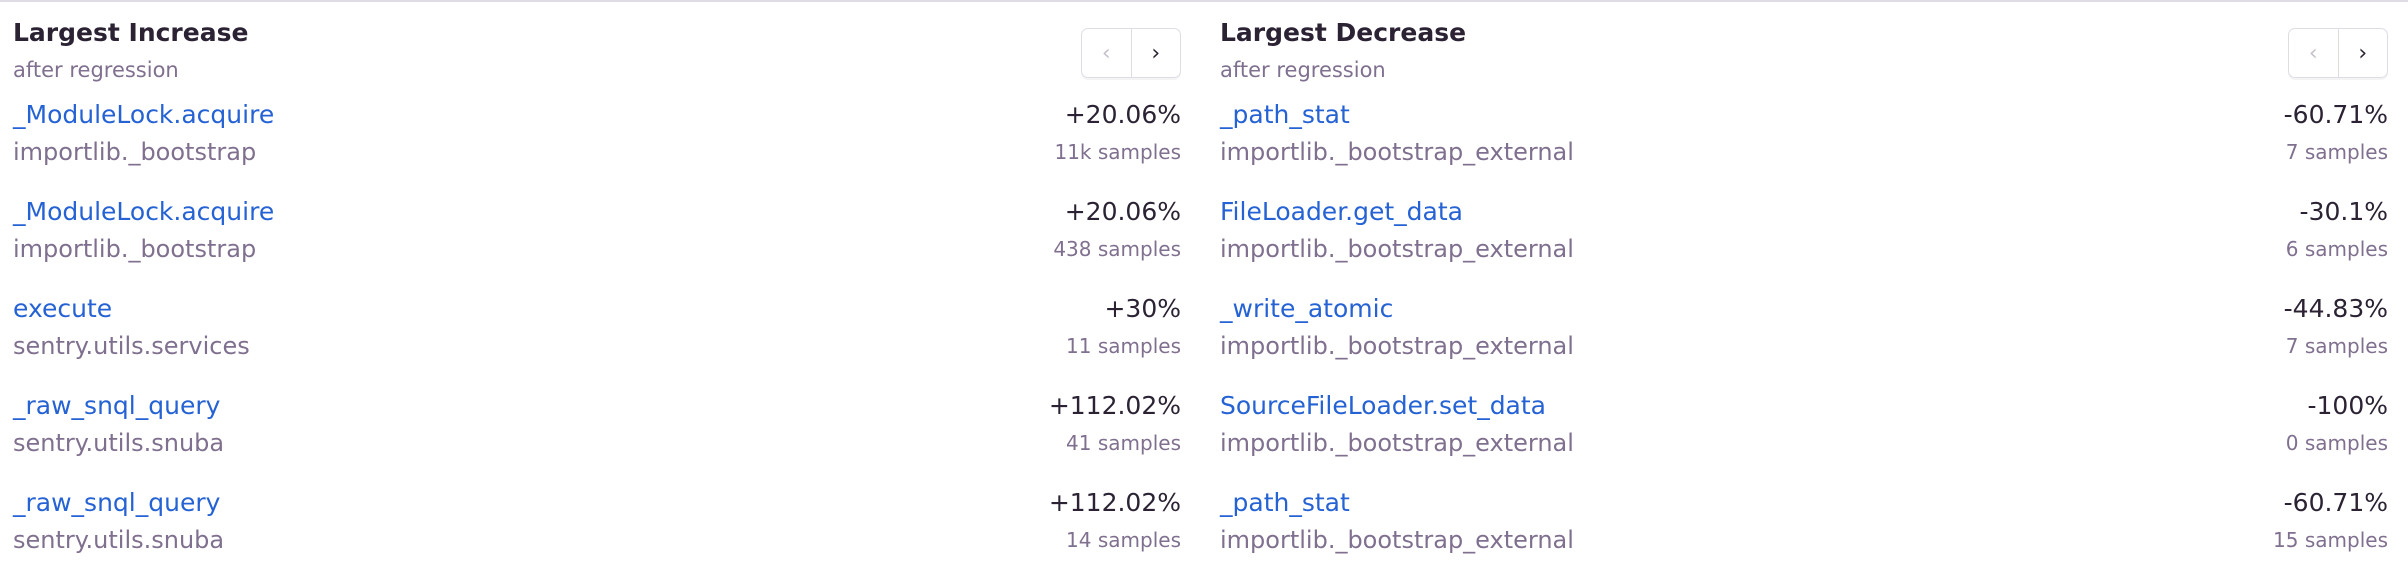 The image size is (2408, 586). Describe the element at coordinates (1307, 308) in the screenshot. I see `function-link: _write_atomic` at that location.